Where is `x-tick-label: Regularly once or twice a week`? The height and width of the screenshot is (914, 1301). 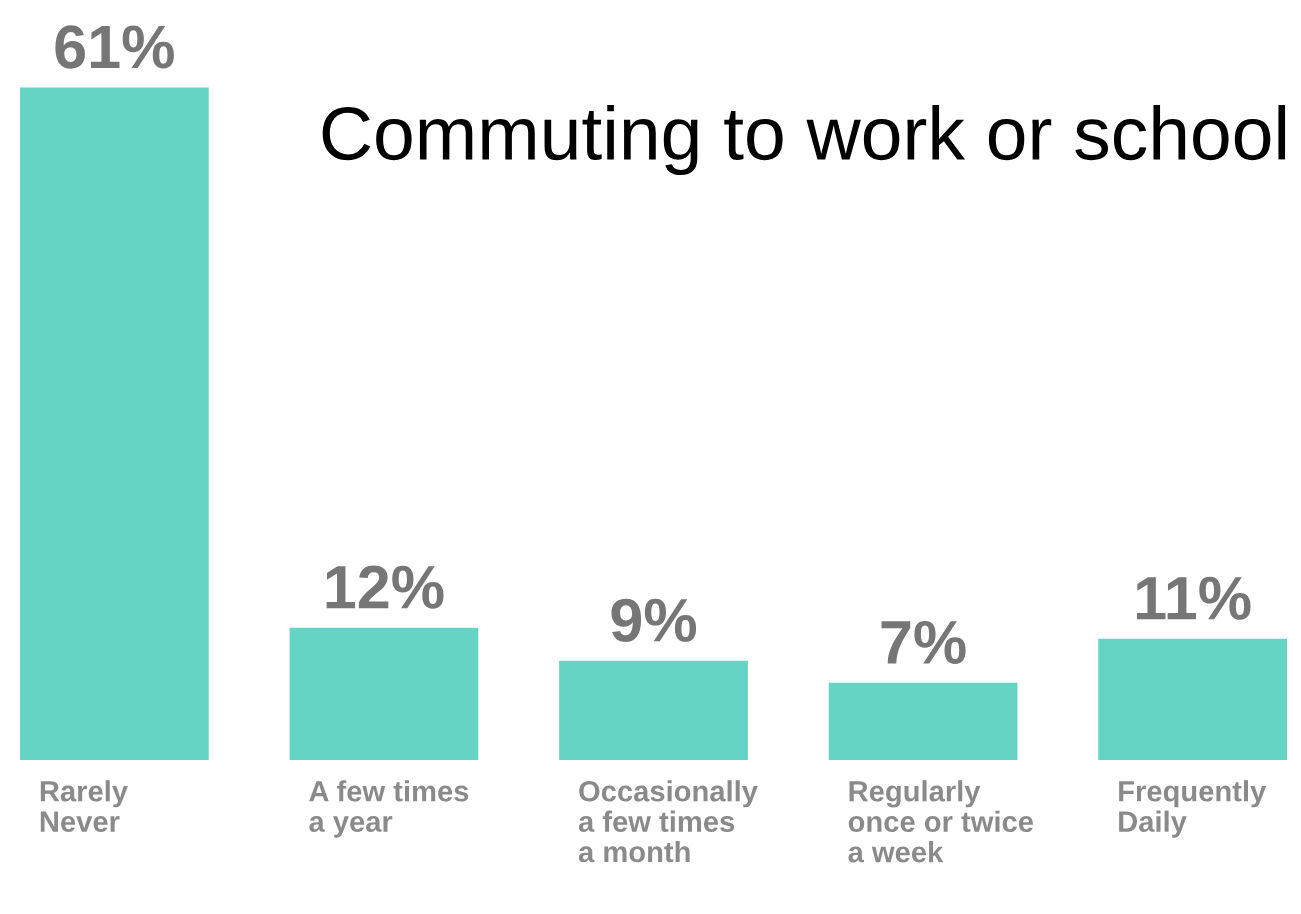
x-tick-label: Regularly once or twice a week is located at coordinates (940, 821).